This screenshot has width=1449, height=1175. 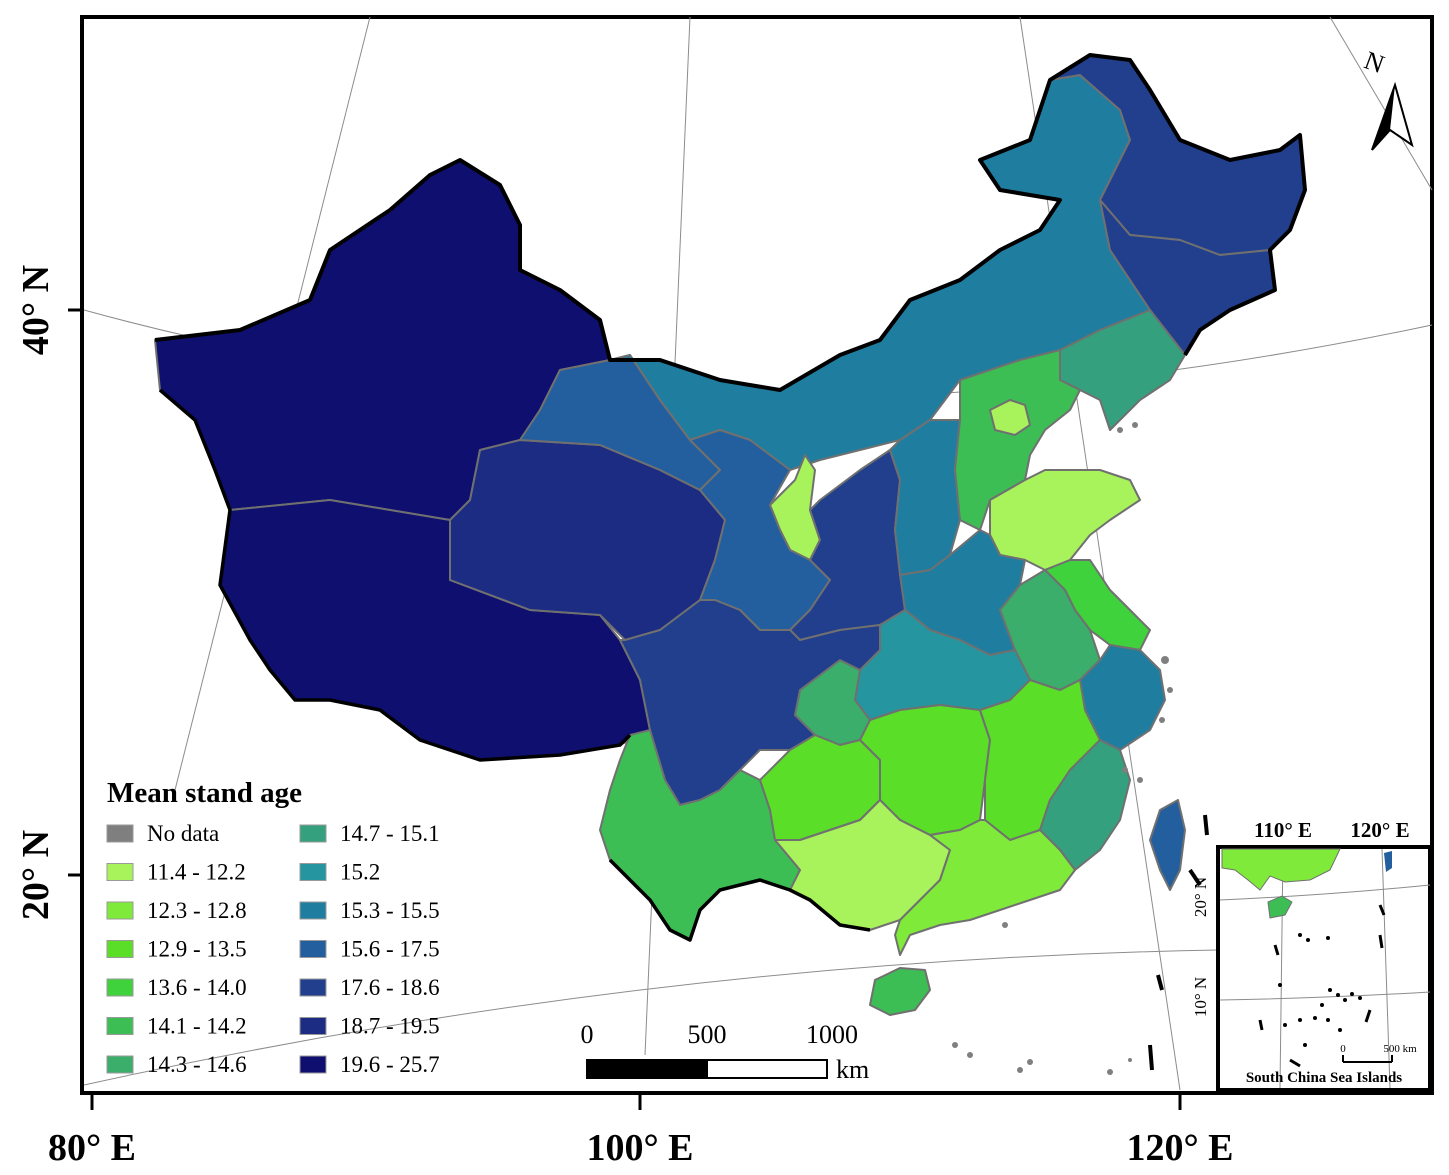 I want to click on legend-label: 12.3 - 12.8, so click(x=197, y=910).